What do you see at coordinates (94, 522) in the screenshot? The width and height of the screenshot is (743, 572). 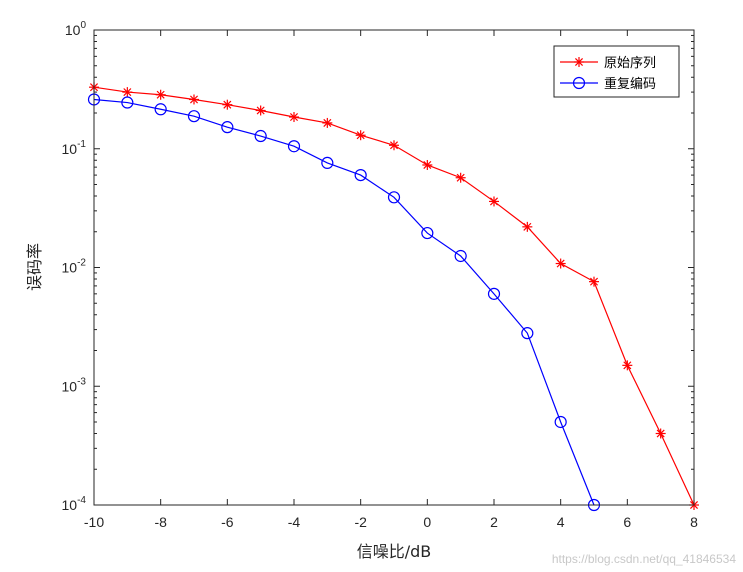 I see `x-tick-label: -10` at bounding box center [94, 522].